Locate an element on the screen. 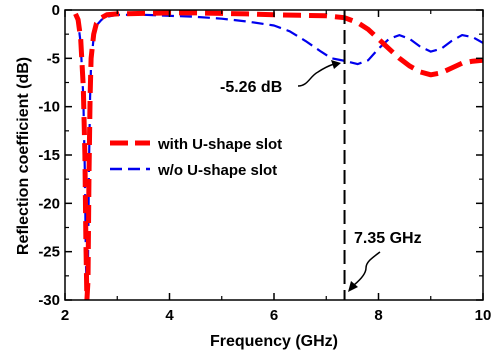  y-tick-label: -10 is located at coordinates (49, 107).